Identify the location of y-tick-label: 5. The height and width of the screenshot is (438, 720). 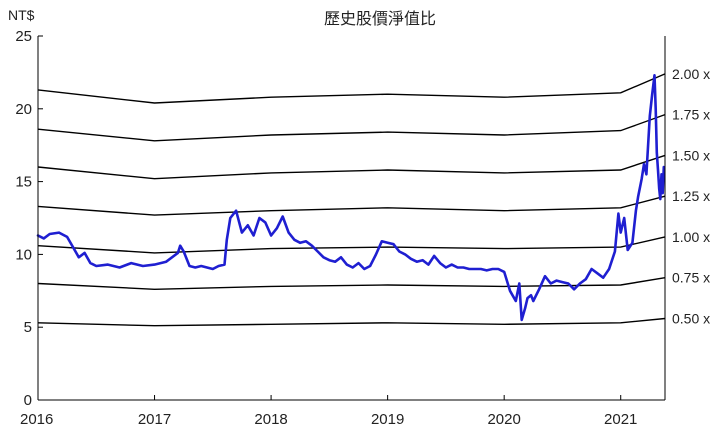
(28, 327).